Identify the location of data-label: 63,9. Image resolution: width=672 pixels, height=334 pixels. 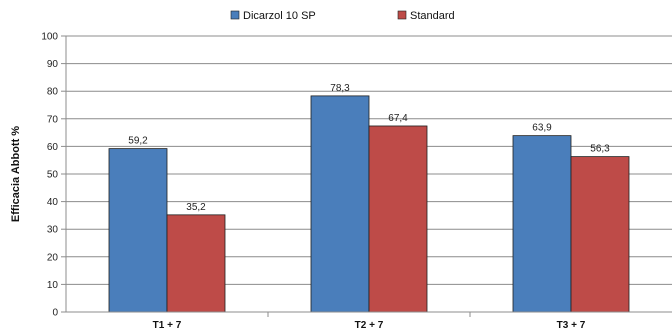
(542, 128).